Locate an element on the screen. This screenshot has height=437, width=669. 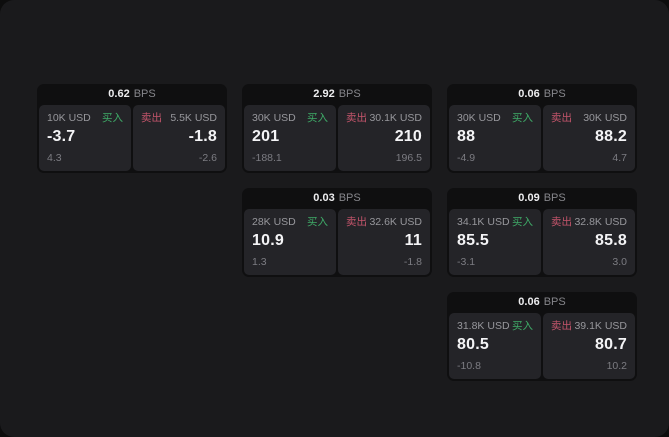
buy-price: -3.7 is located at coordinates (61, 136).